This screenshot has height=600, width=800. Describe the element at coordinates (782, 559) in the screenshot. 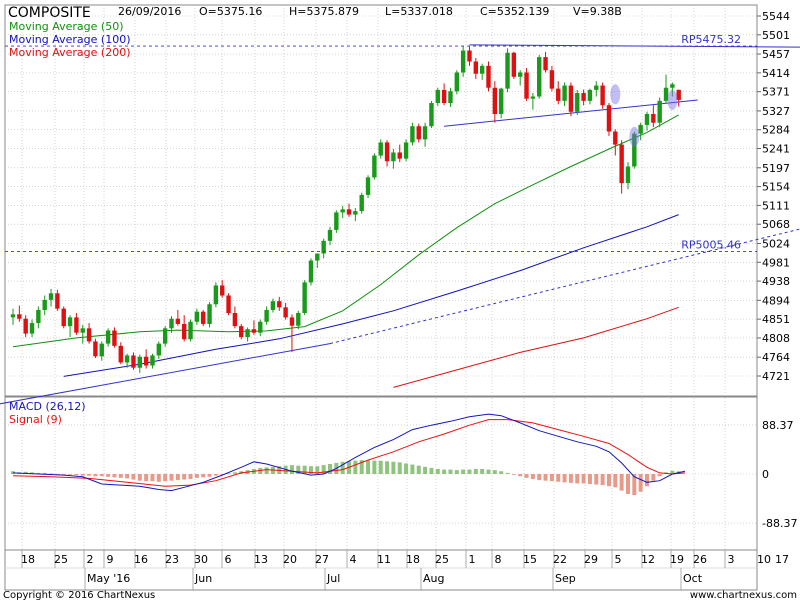

I see `x-tick-label: 17` at that location.